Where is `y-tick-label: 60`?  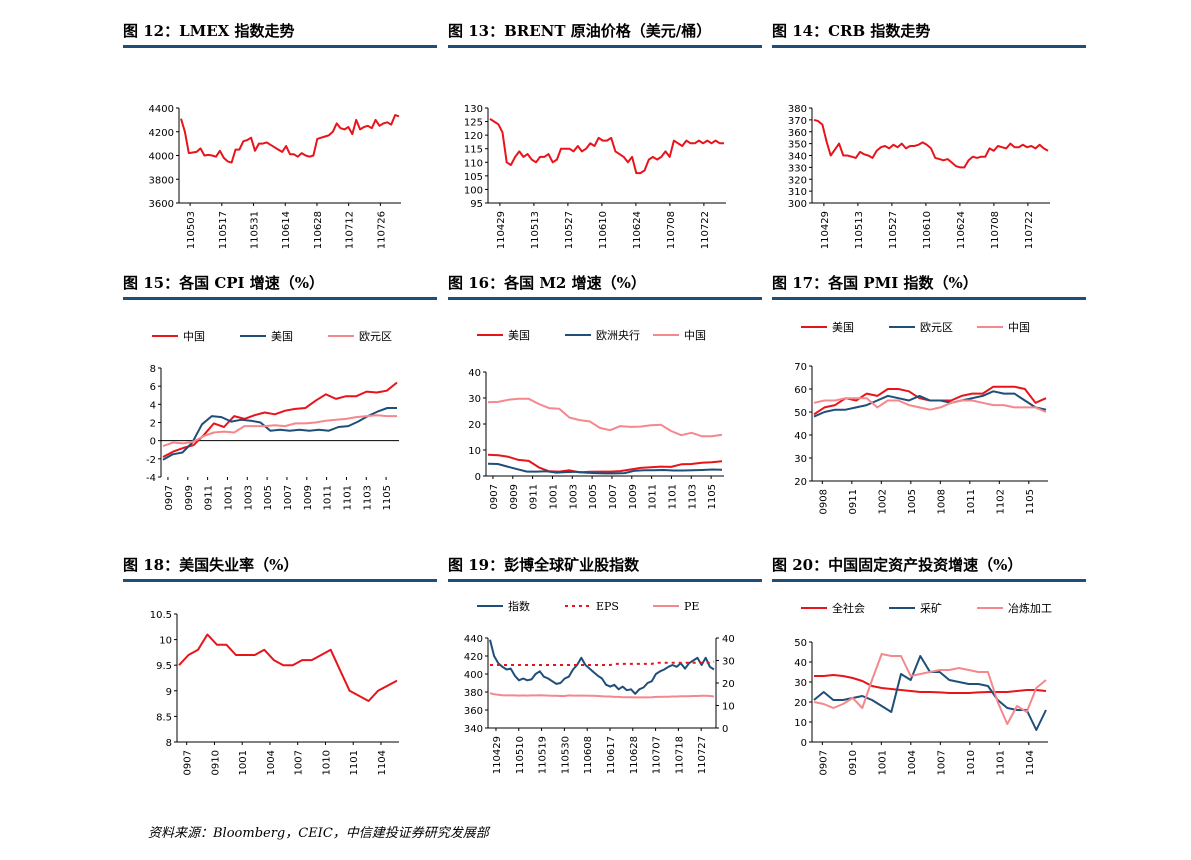
y-tick-label: 60 is located at coordinates (800, 390).